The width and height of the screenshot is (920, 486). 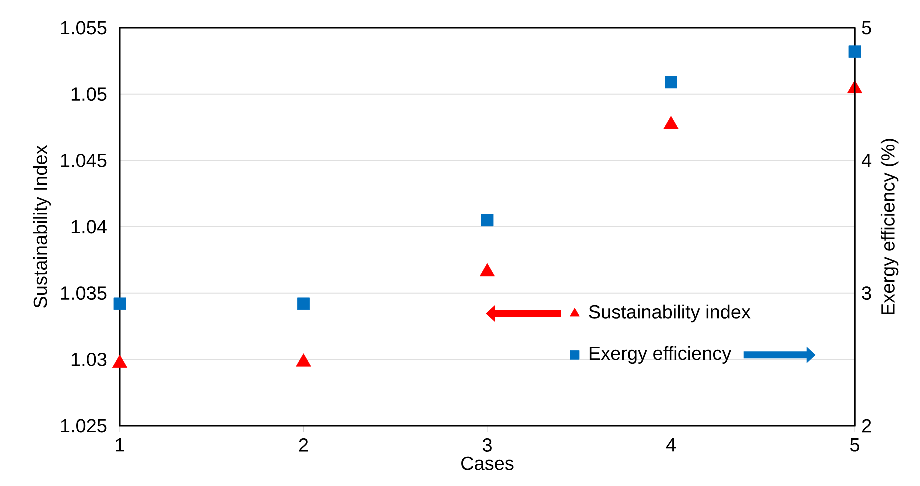 I want to click on x-tick-label: 2, so click(x=303, y=445).